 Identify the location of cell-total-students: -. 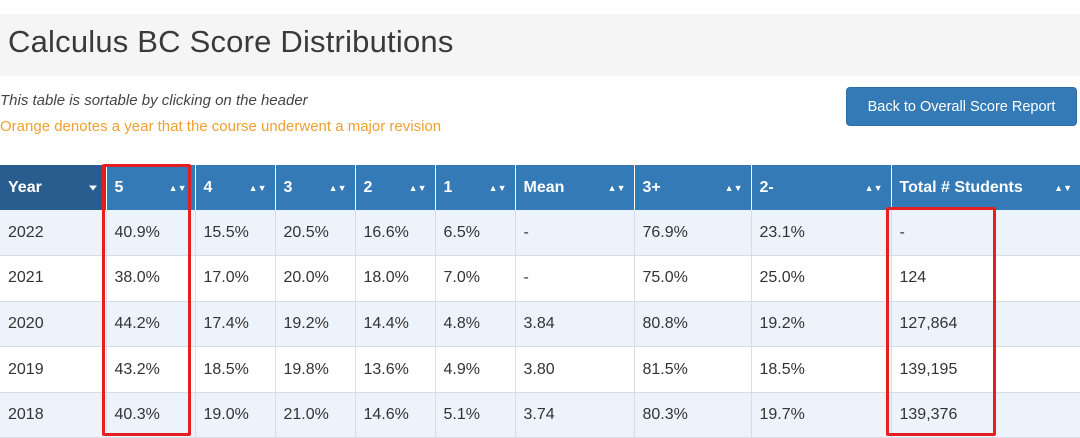
(985, 233).